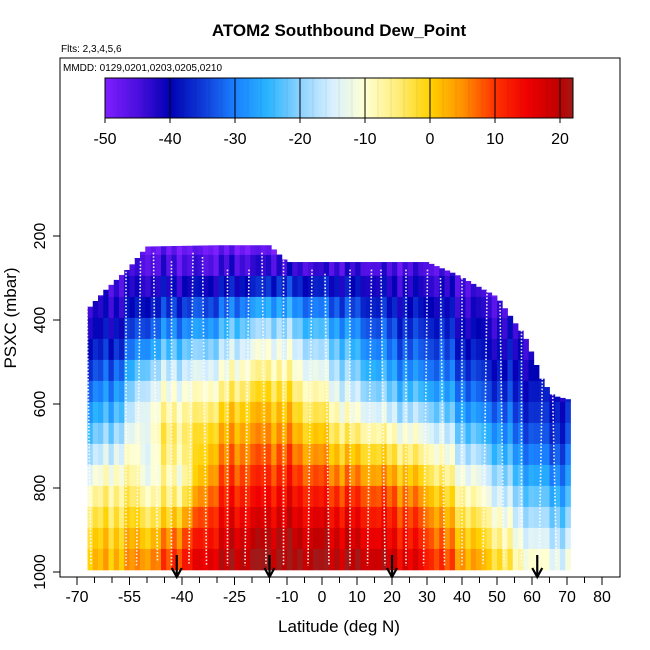 Image resolution: width=650 pixels, height=650 pixels. Describe the element at coordinates (234, 597) in the screenshot. I see `x-tick-label: -25` at that location.